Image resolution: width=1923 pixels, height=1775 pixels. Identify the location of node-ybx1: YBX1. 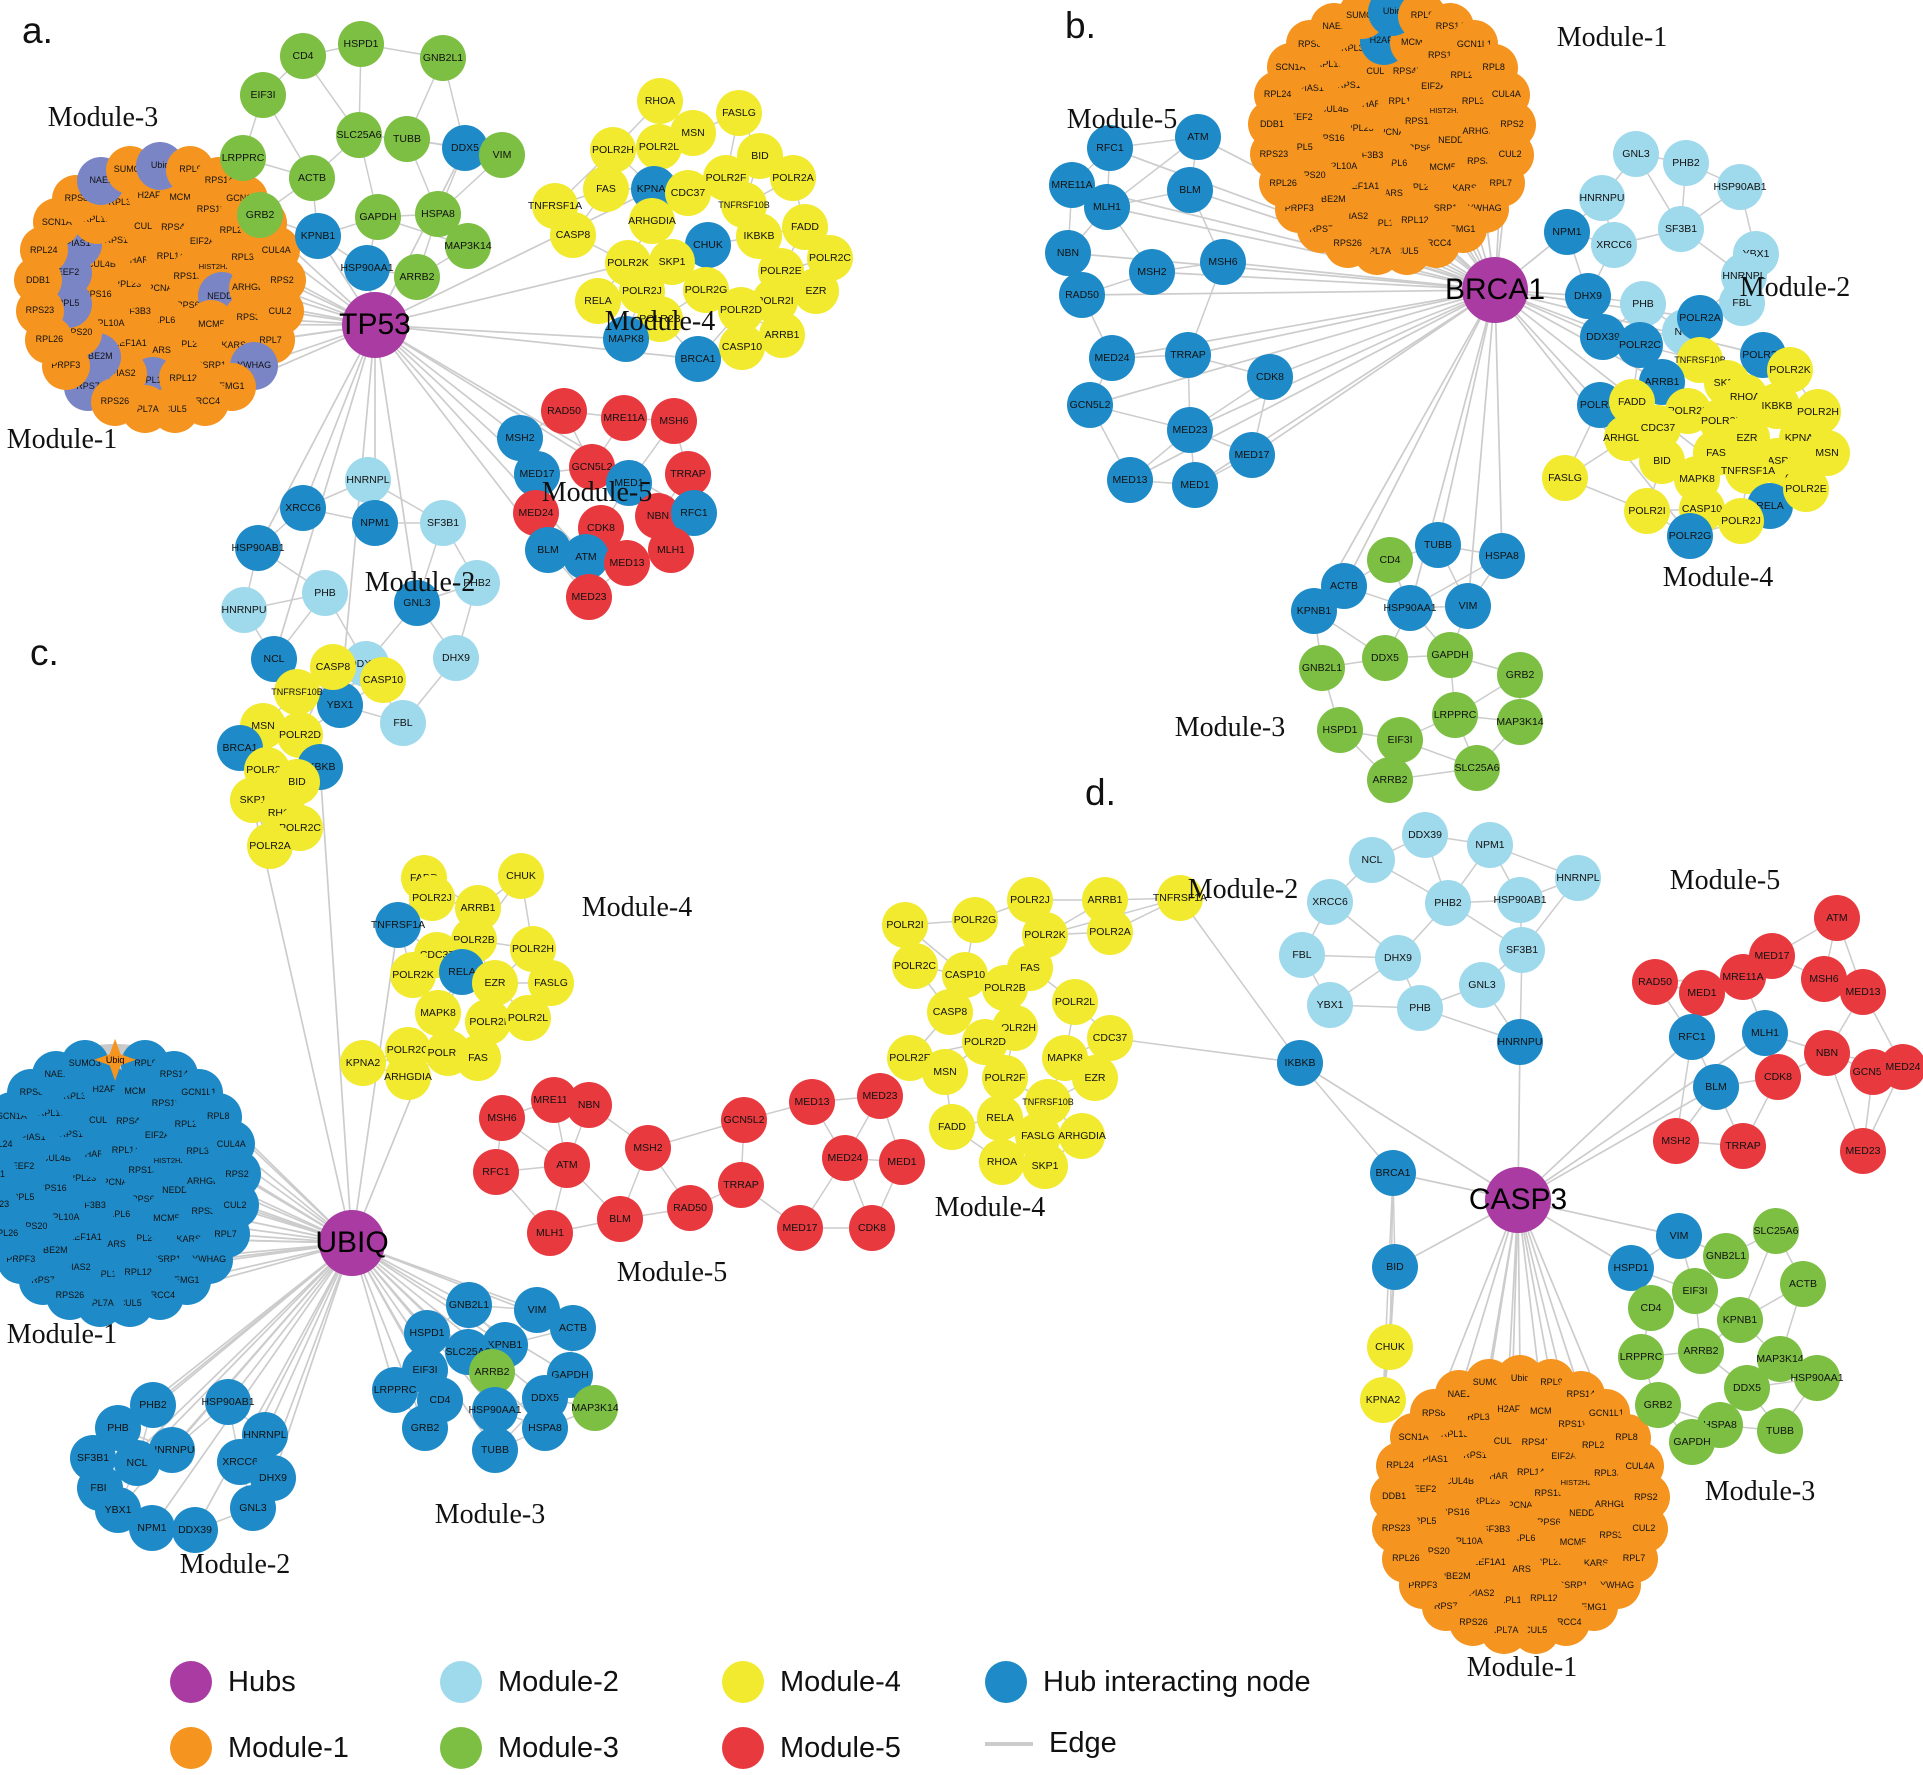
(340, 705).